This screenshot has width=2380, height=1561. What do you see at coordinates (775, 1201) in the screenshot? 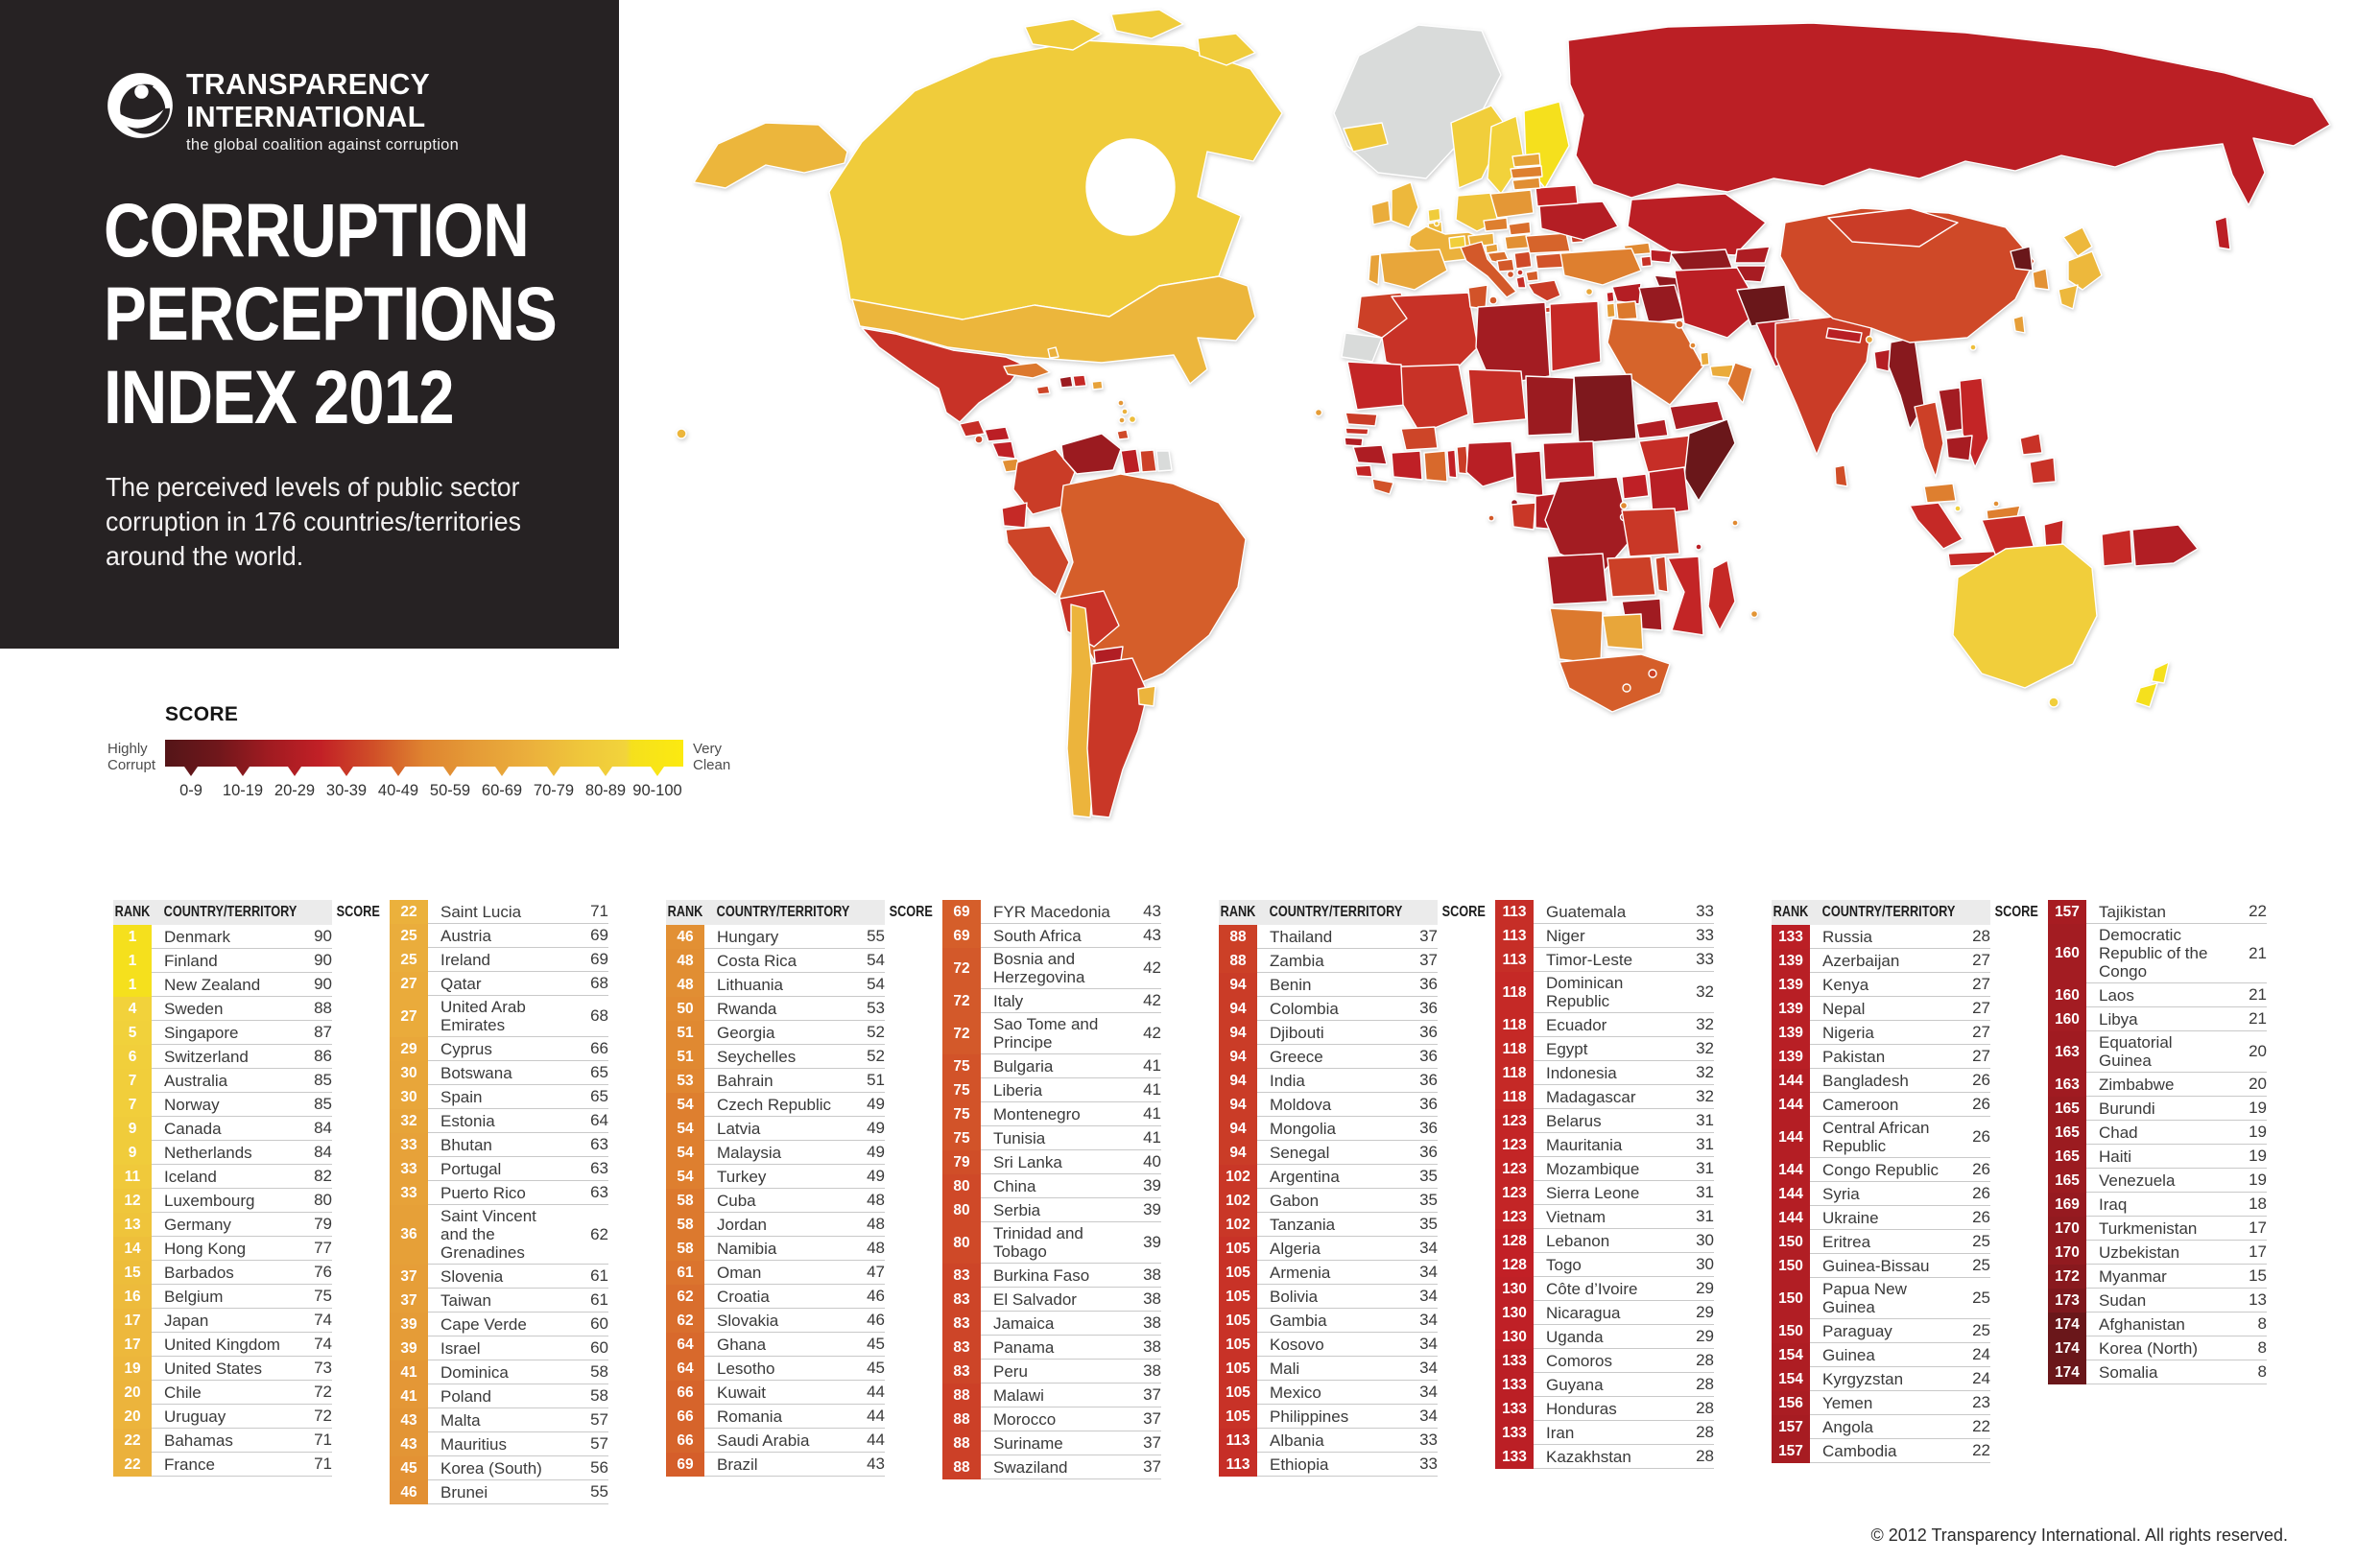
I see `table-row: 58 Cuba 48` at bounding box center [775, 1201].